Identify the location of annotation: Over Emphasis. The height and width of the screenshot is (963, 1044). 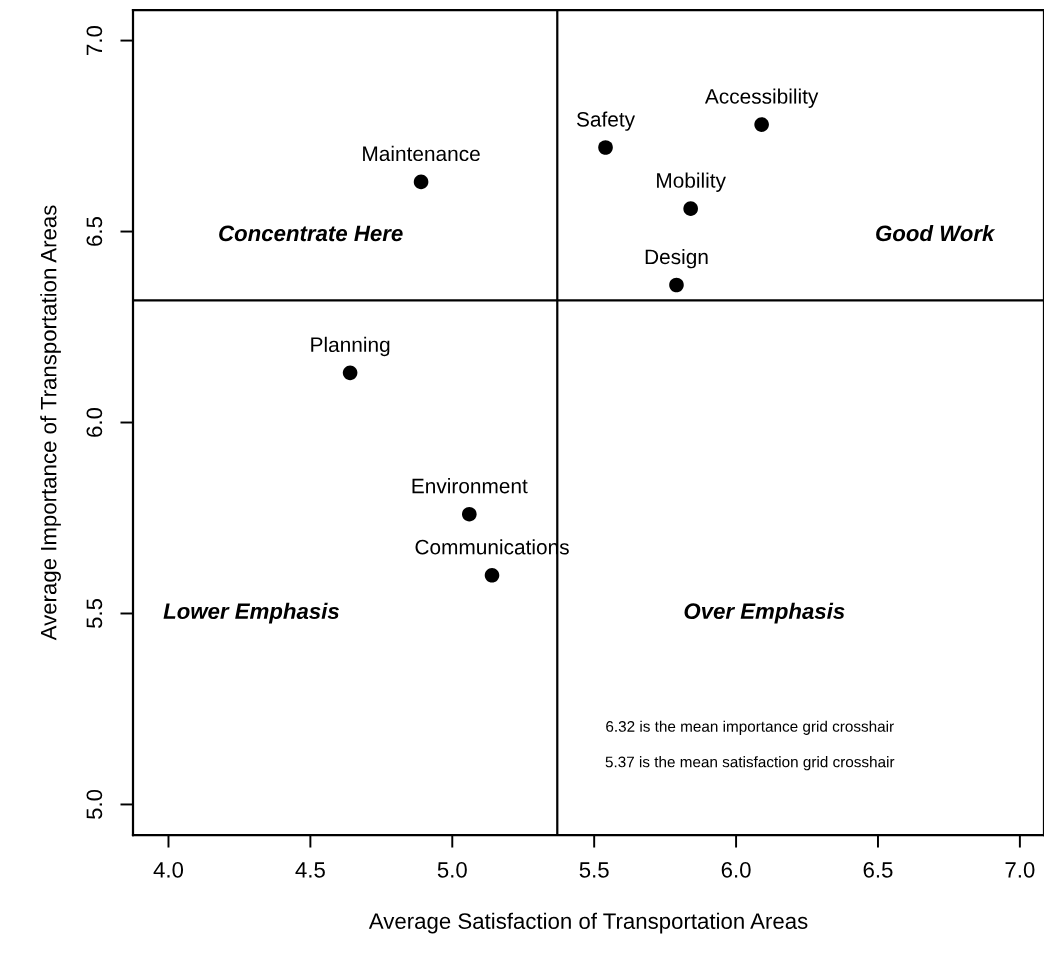
(764, 613).